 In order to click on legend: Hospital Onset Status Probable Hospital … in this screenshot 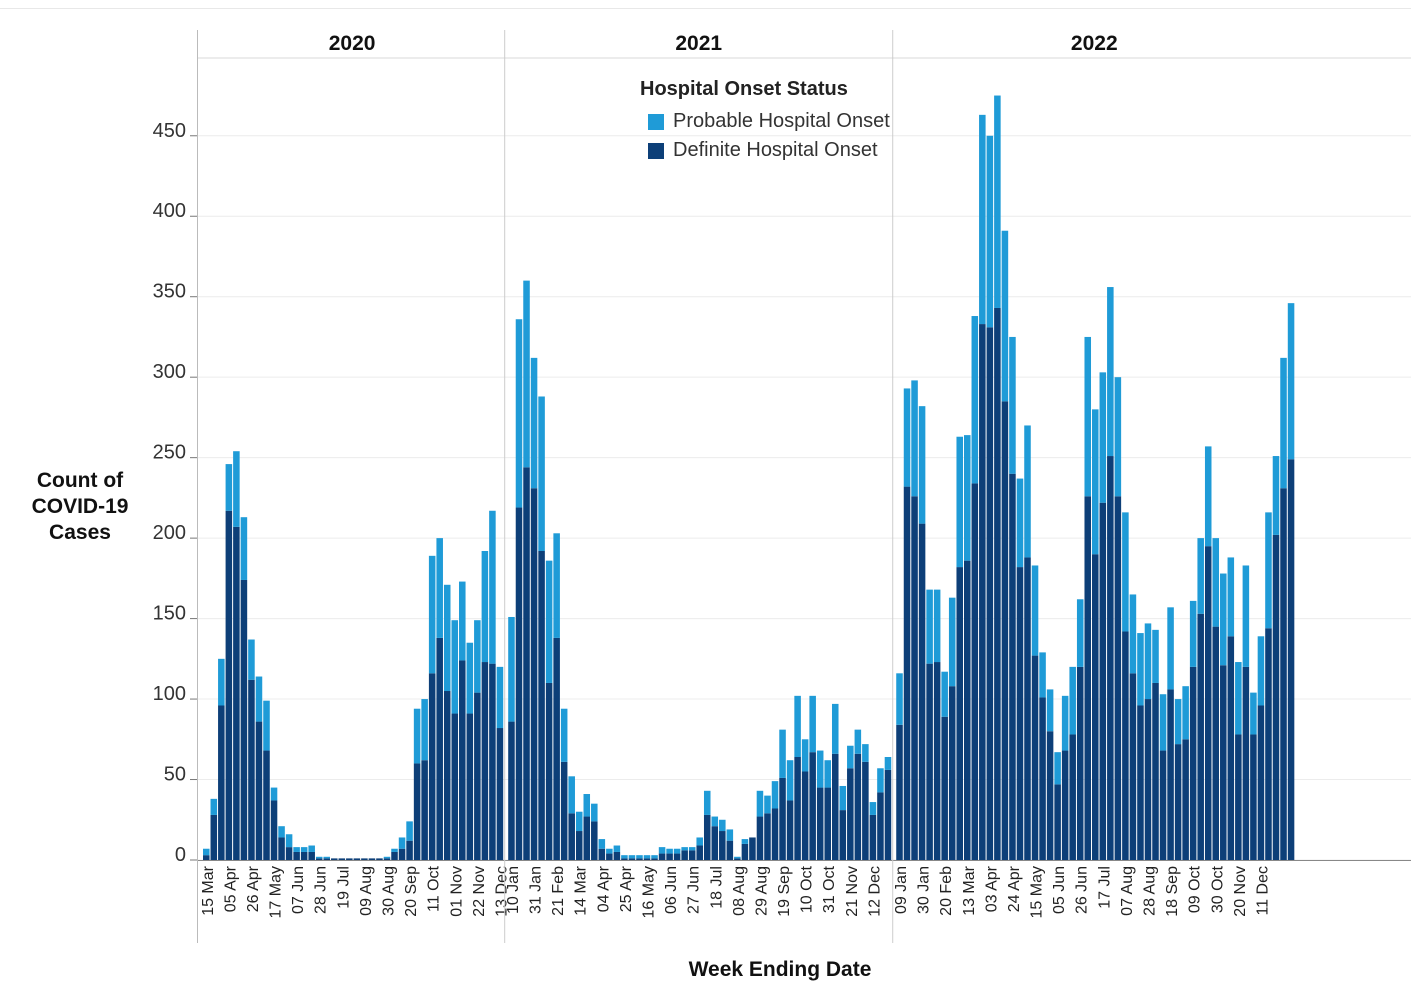, I will do `click(765, 121)`.